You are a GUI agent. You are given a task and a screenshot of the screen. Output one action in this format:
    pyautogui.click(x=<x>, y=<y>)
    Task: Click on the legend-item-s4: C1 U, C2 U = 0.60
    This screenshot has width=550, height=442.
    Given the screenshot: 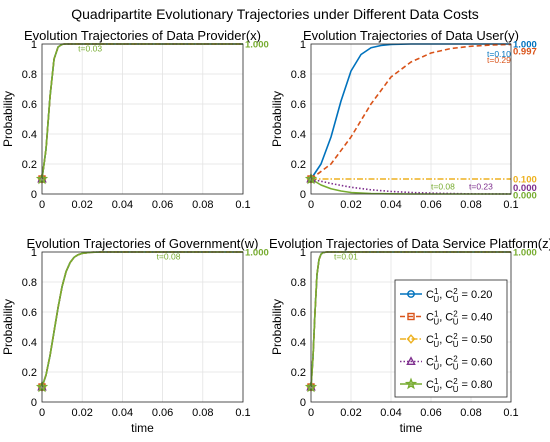 What is the action you would take?
    pyautogui.click(x=446, y=363)
    